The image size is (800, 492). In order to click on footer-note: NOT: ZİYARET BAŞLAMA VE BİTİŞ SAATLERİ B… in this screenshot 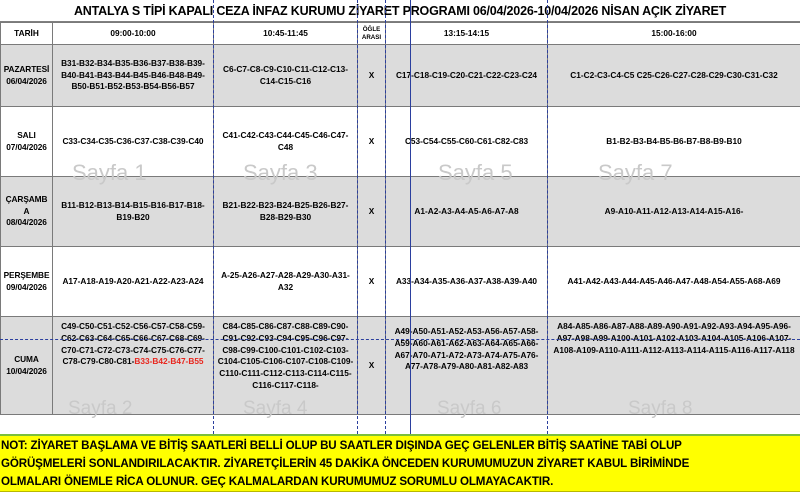, I will do `click(400, 463)`.